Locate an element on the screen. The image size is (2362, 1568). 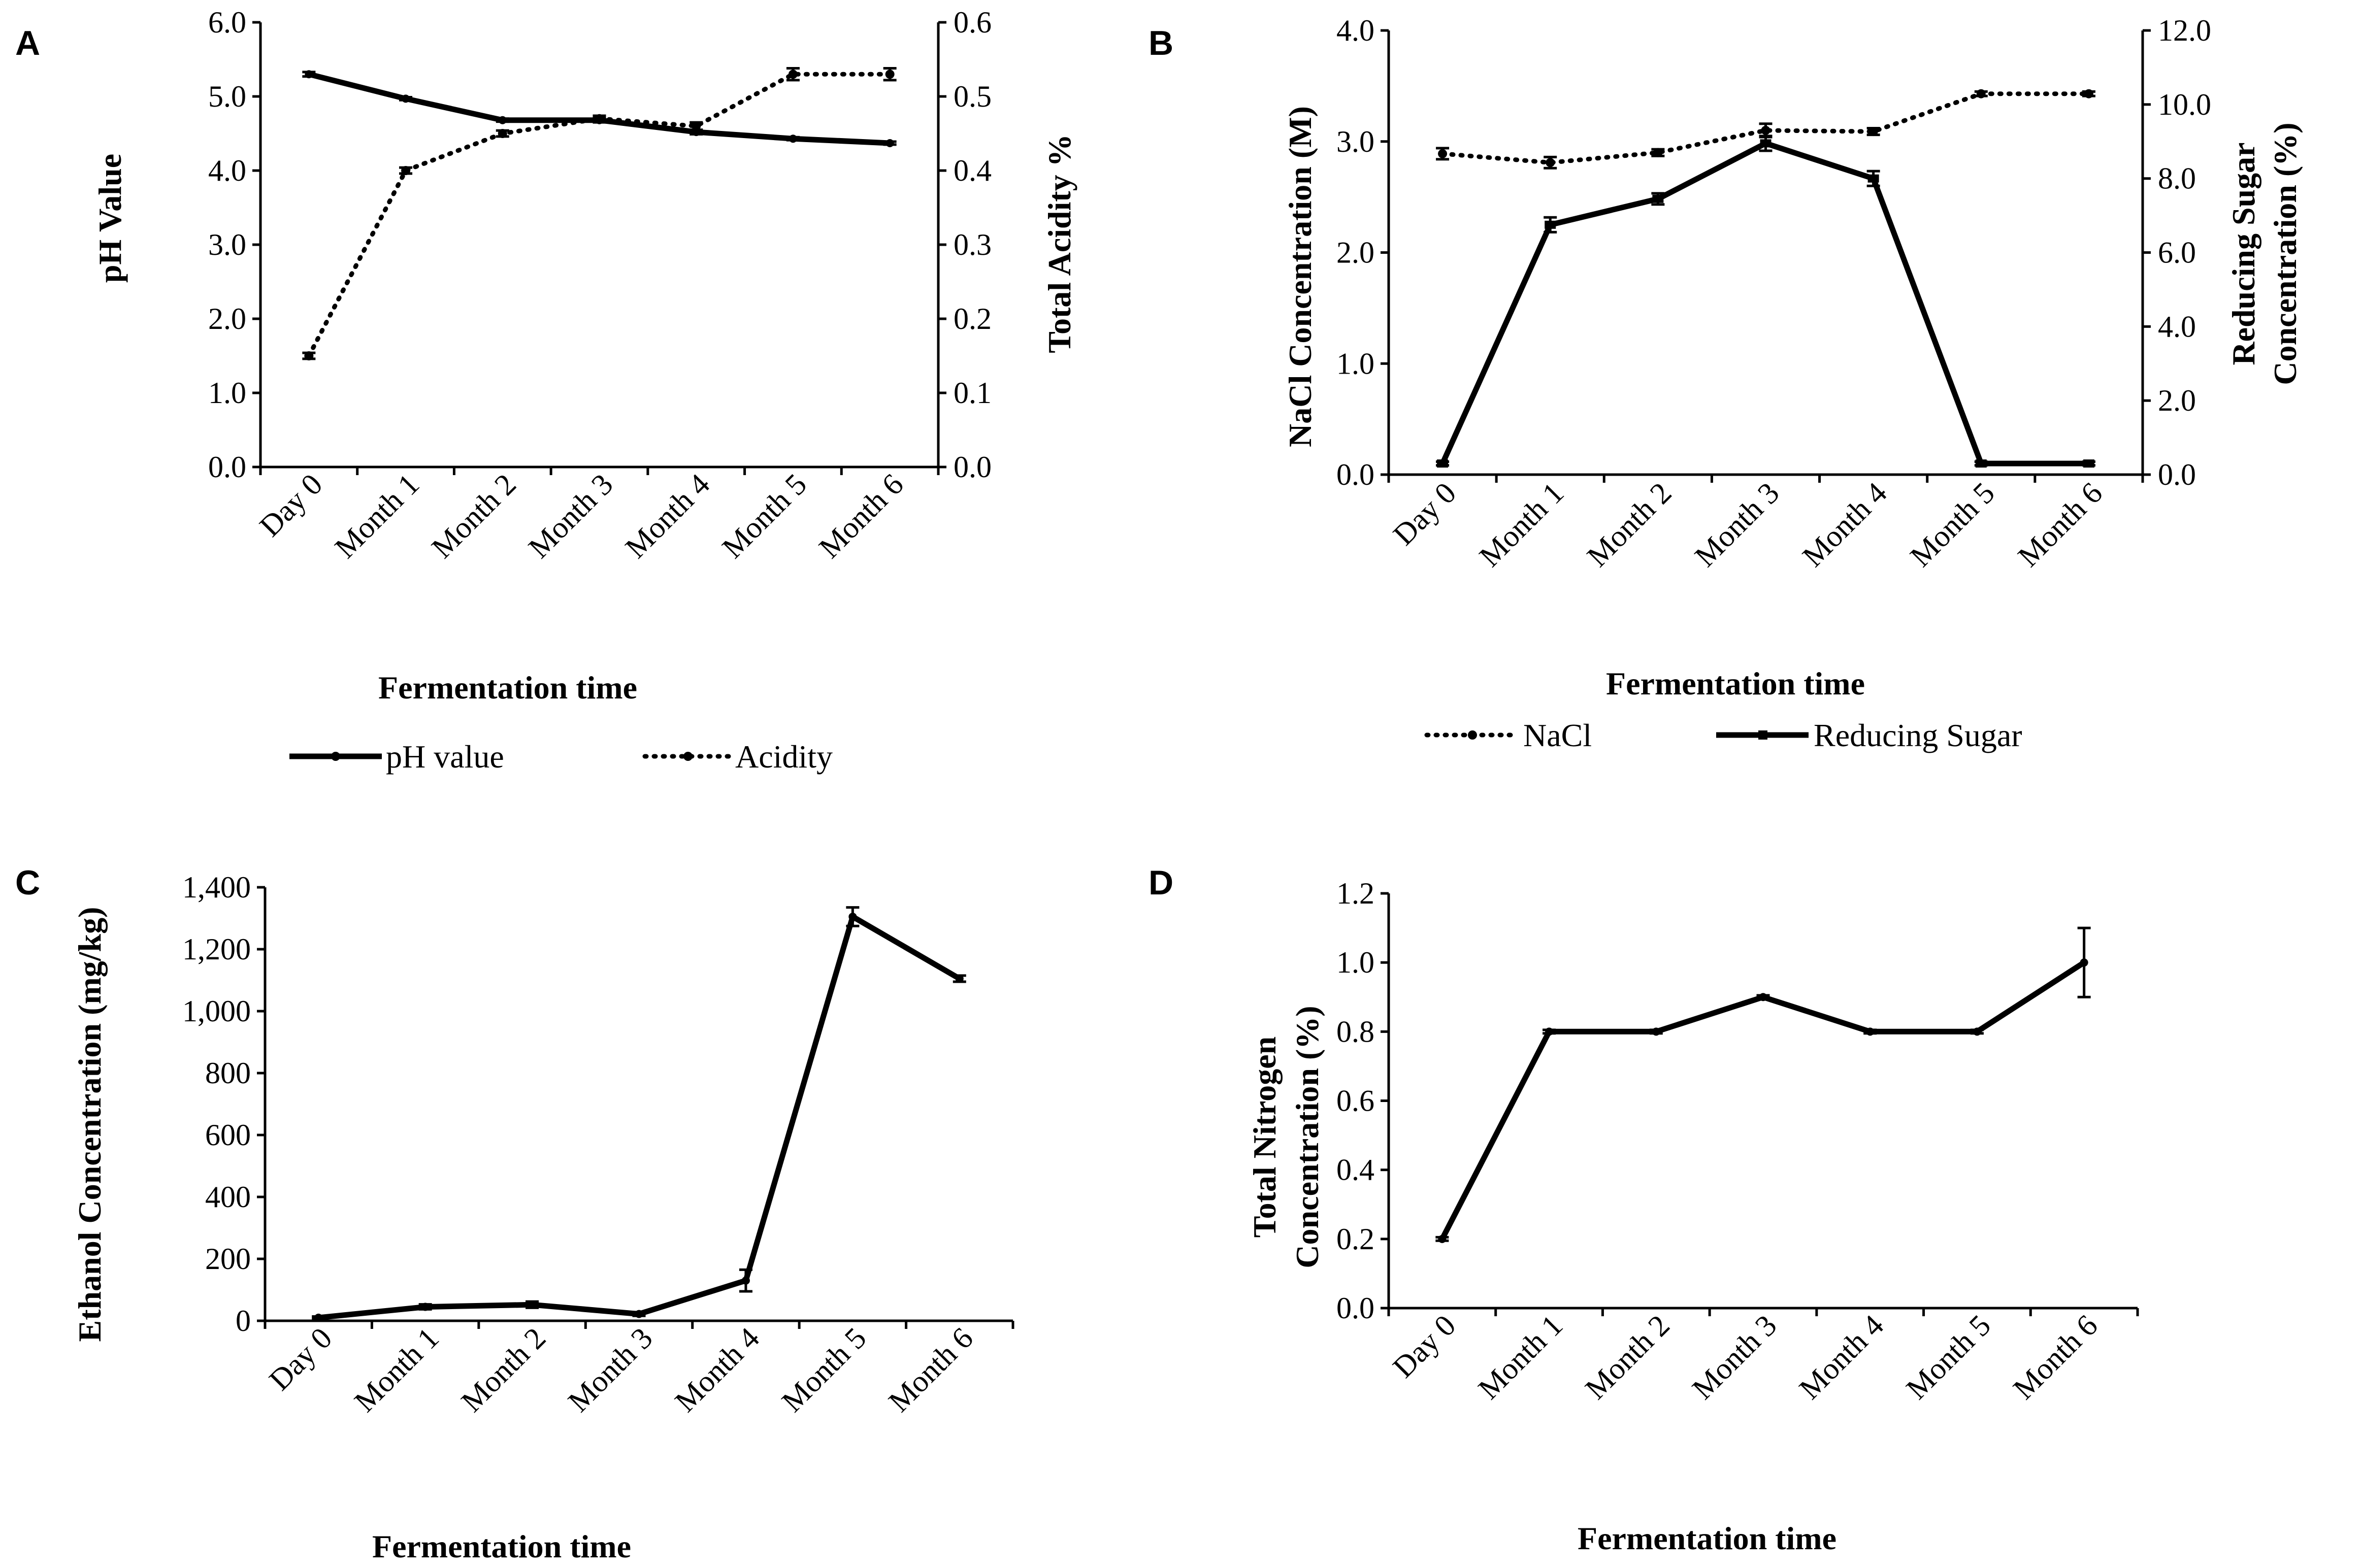
panel-b-marks is located at coordinates (1765, 279).